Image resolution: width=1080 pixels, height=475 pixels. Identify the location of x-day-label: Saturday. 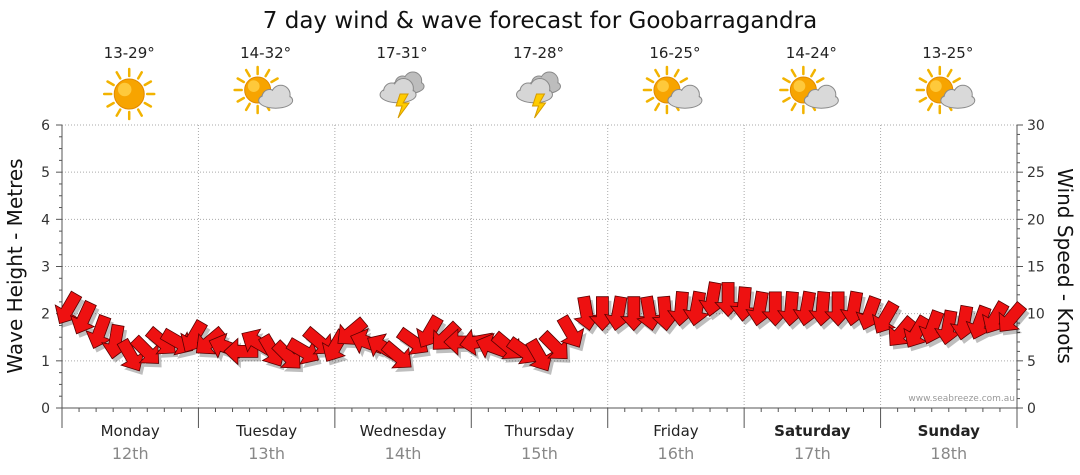
(812, 431).